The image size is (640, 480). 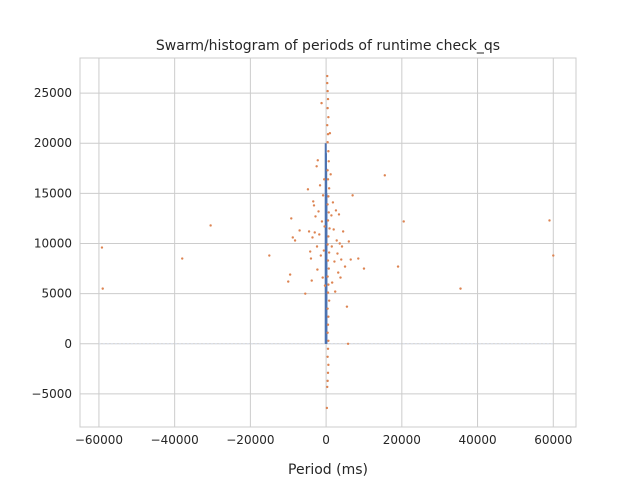 I want to click on histogram-bar, so click(x=326, y=268).